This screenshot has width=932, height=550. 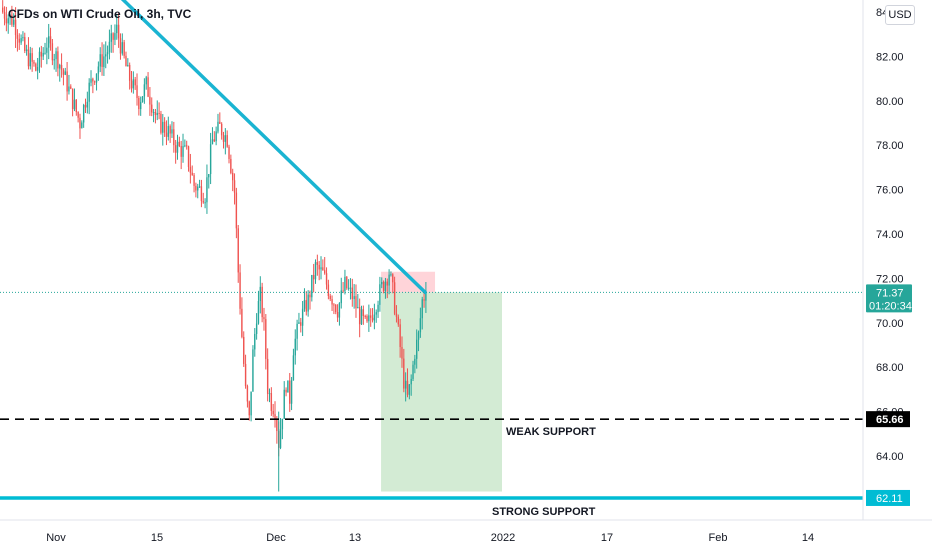 What do you see at coordinates (157, 538) in the screenshot?
I see `time-tick-label: 15` at bounding box center [157, 538].